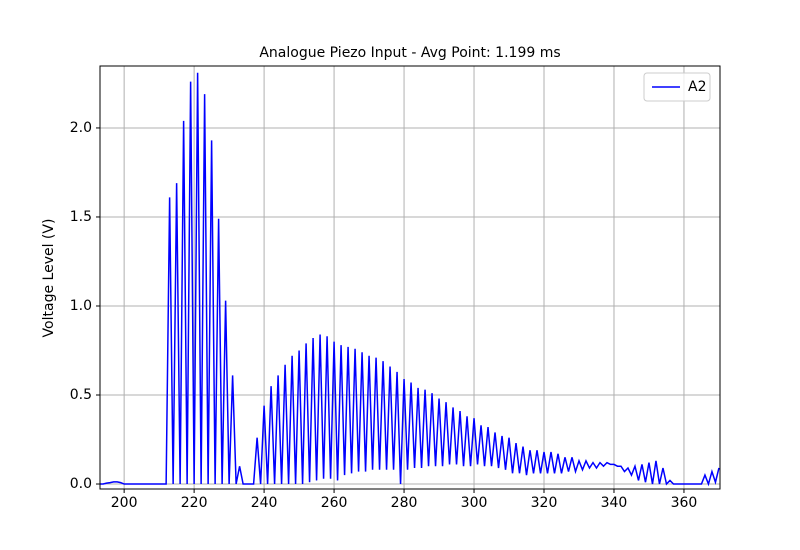 Image resolution: width=800 pixels, height=550 pixels. What do you see at coordinates (81, 128) in the screenshot?
I see `y-tick-label: 2.0` at bounding box center [81, 128].